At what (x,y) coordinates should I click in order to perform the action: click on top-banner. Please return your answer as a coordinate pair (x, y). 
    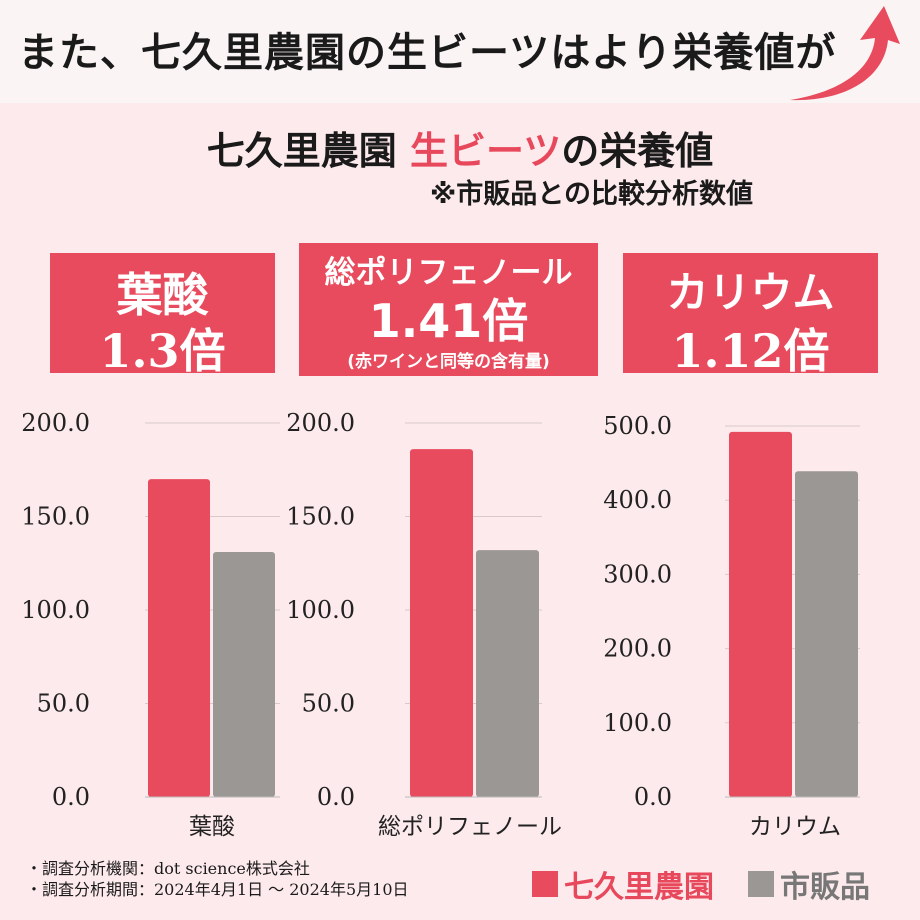
    Looking at the image, I should click on (460, 51).